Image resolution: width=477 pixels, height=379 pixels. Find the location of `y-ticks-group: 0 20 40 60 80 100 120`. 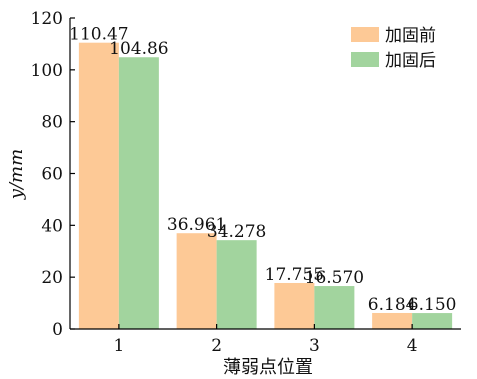

y-ticks-group: 0 20 40 60 80 100 120 is located at coordinates (53, 174).